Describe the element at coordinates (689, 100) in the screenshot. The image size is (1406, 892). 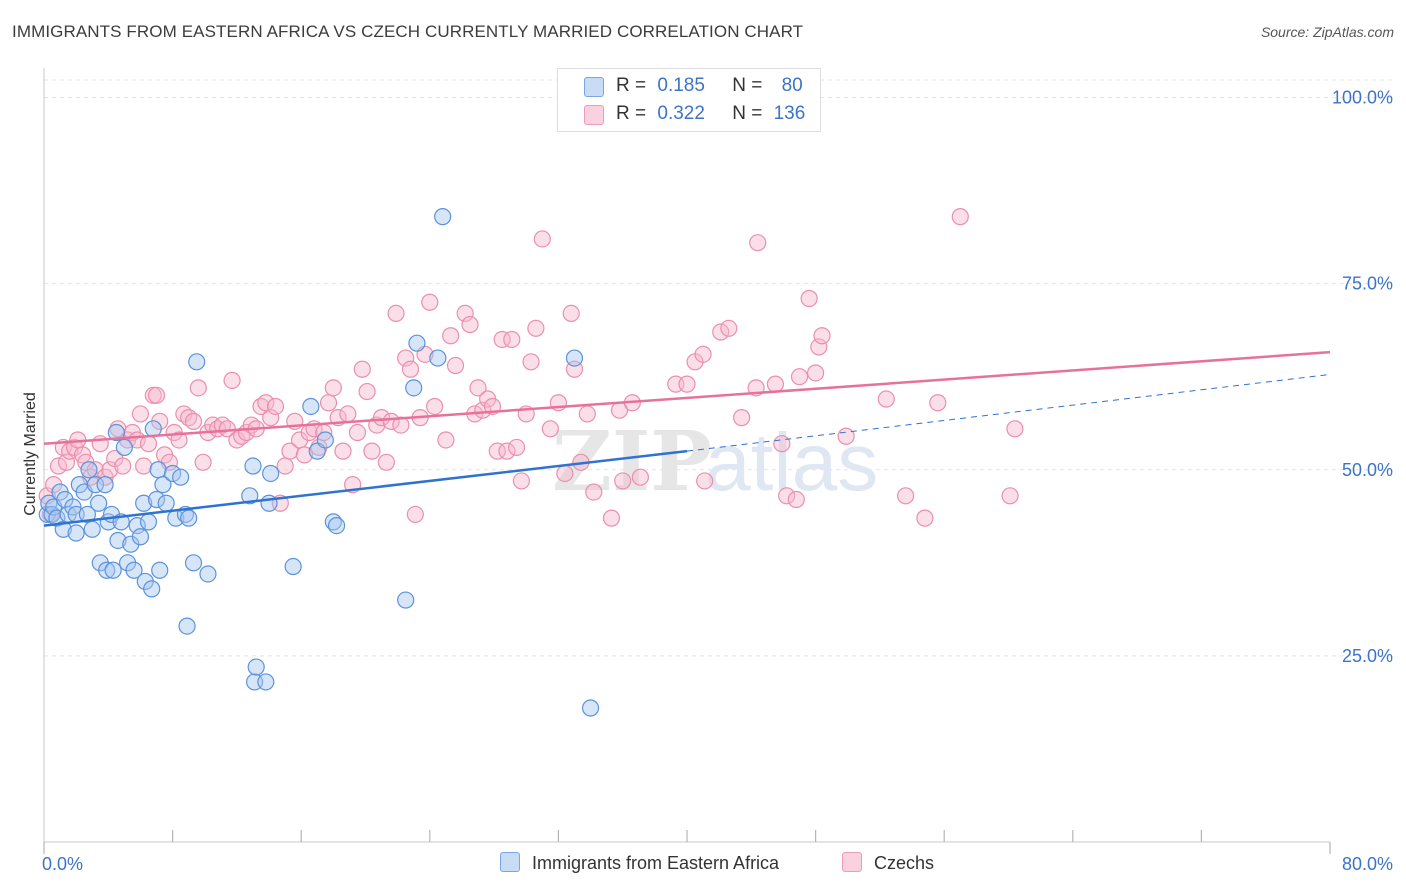
I see `correlation-legend: R = 0.185 N = 80 R = 0.322 N = 136` at that location.